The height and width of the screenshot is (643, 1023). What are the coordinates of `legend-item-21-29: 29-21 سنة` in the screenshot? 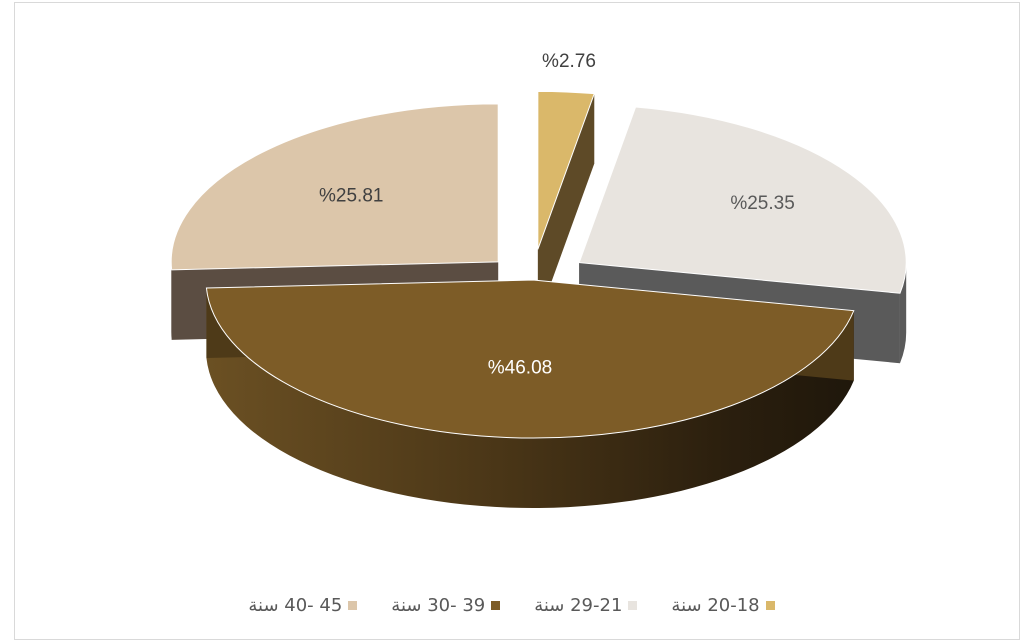 It's located at (585, 605).